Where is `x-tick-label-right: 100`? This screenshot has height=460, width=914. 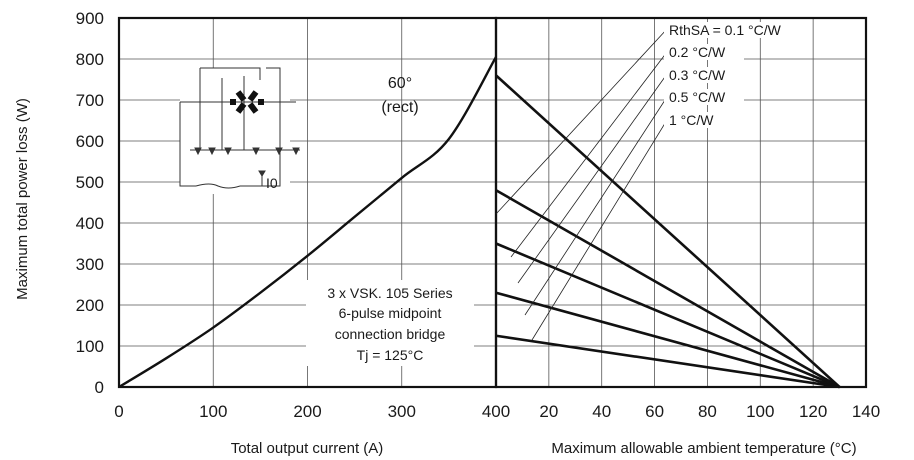 x-tick-label-right: 100 is located at coordinates (760, 411).